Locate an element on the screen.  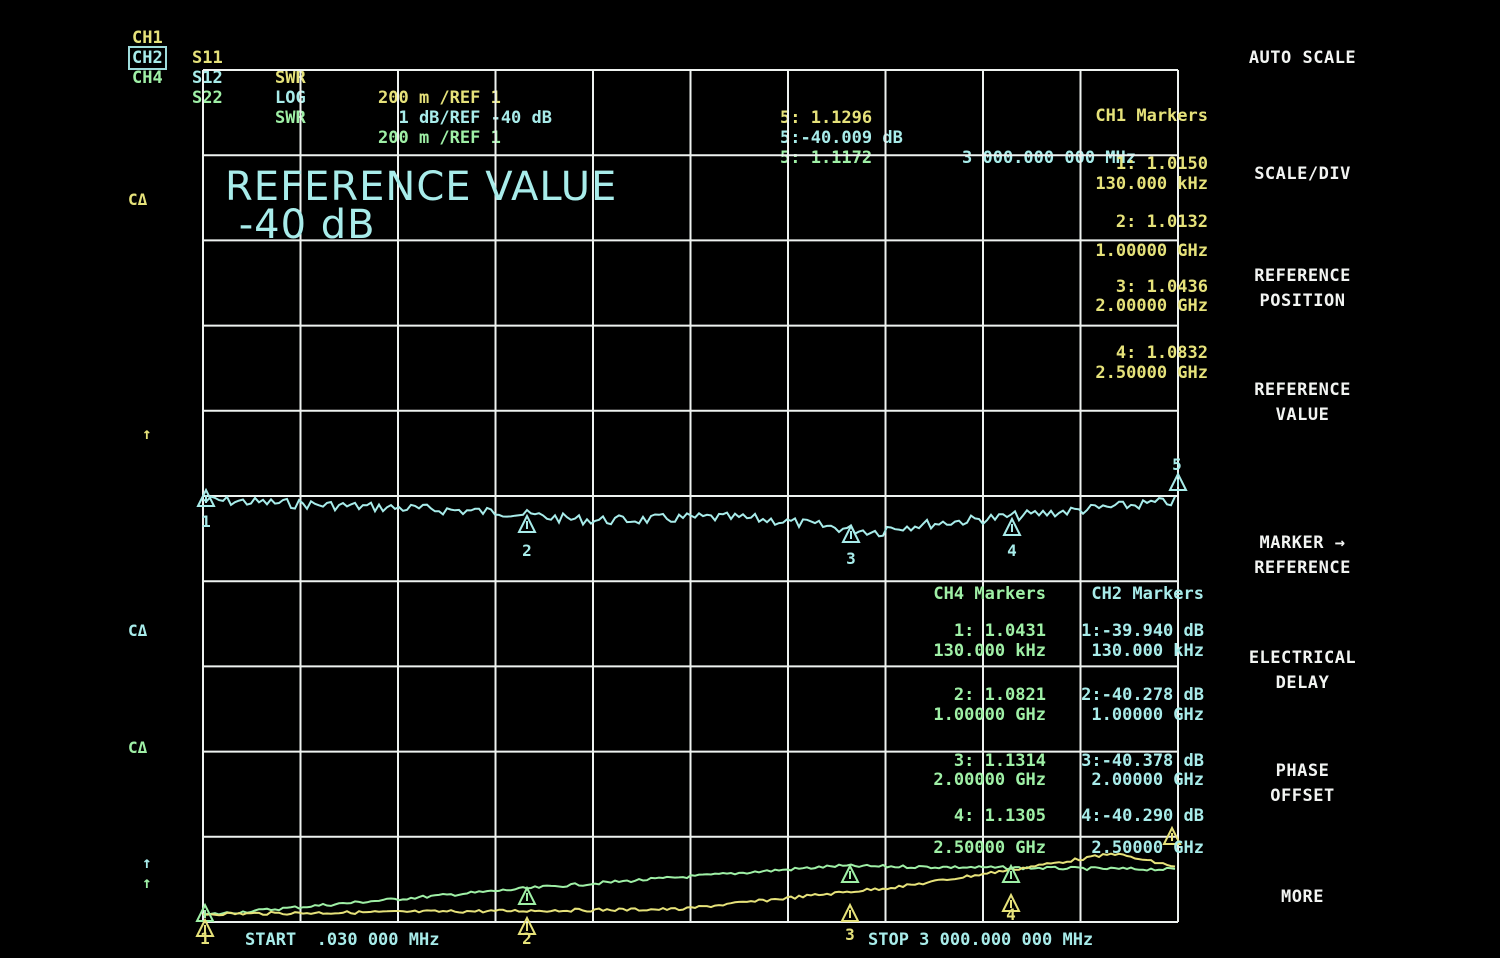
channel-parameter: S12 is located at coordinates (207, 78).